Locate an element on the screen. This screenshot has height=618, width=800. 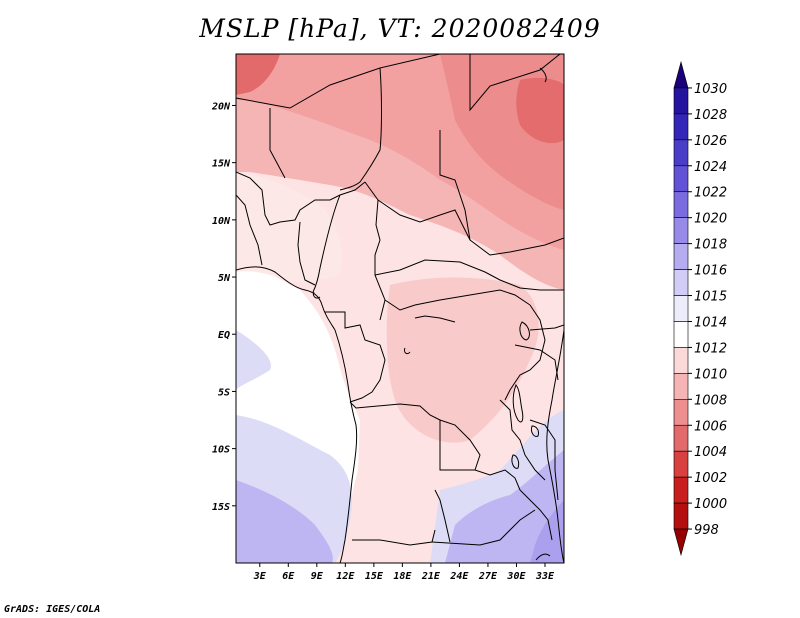
lon-label: 6E is located at coordinates (288, 576).